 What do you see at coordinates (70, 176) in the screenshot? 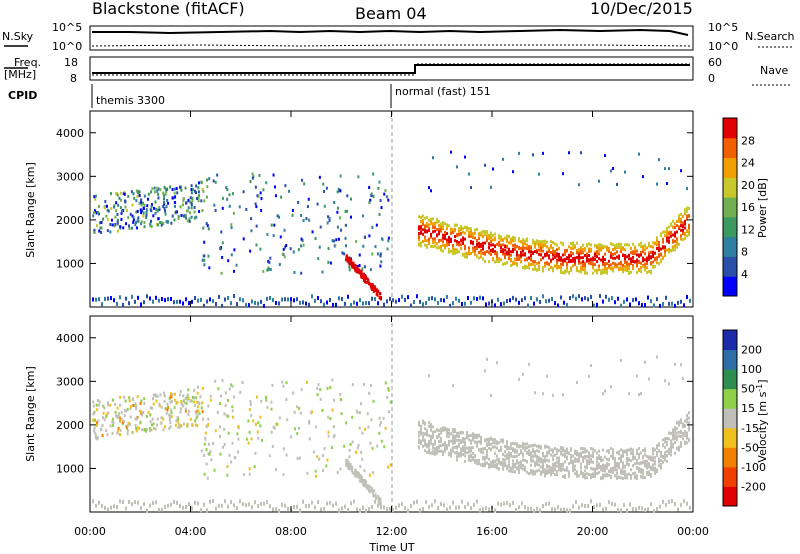
I see `ytick-label: 3000` at bounding box center [70, 176].